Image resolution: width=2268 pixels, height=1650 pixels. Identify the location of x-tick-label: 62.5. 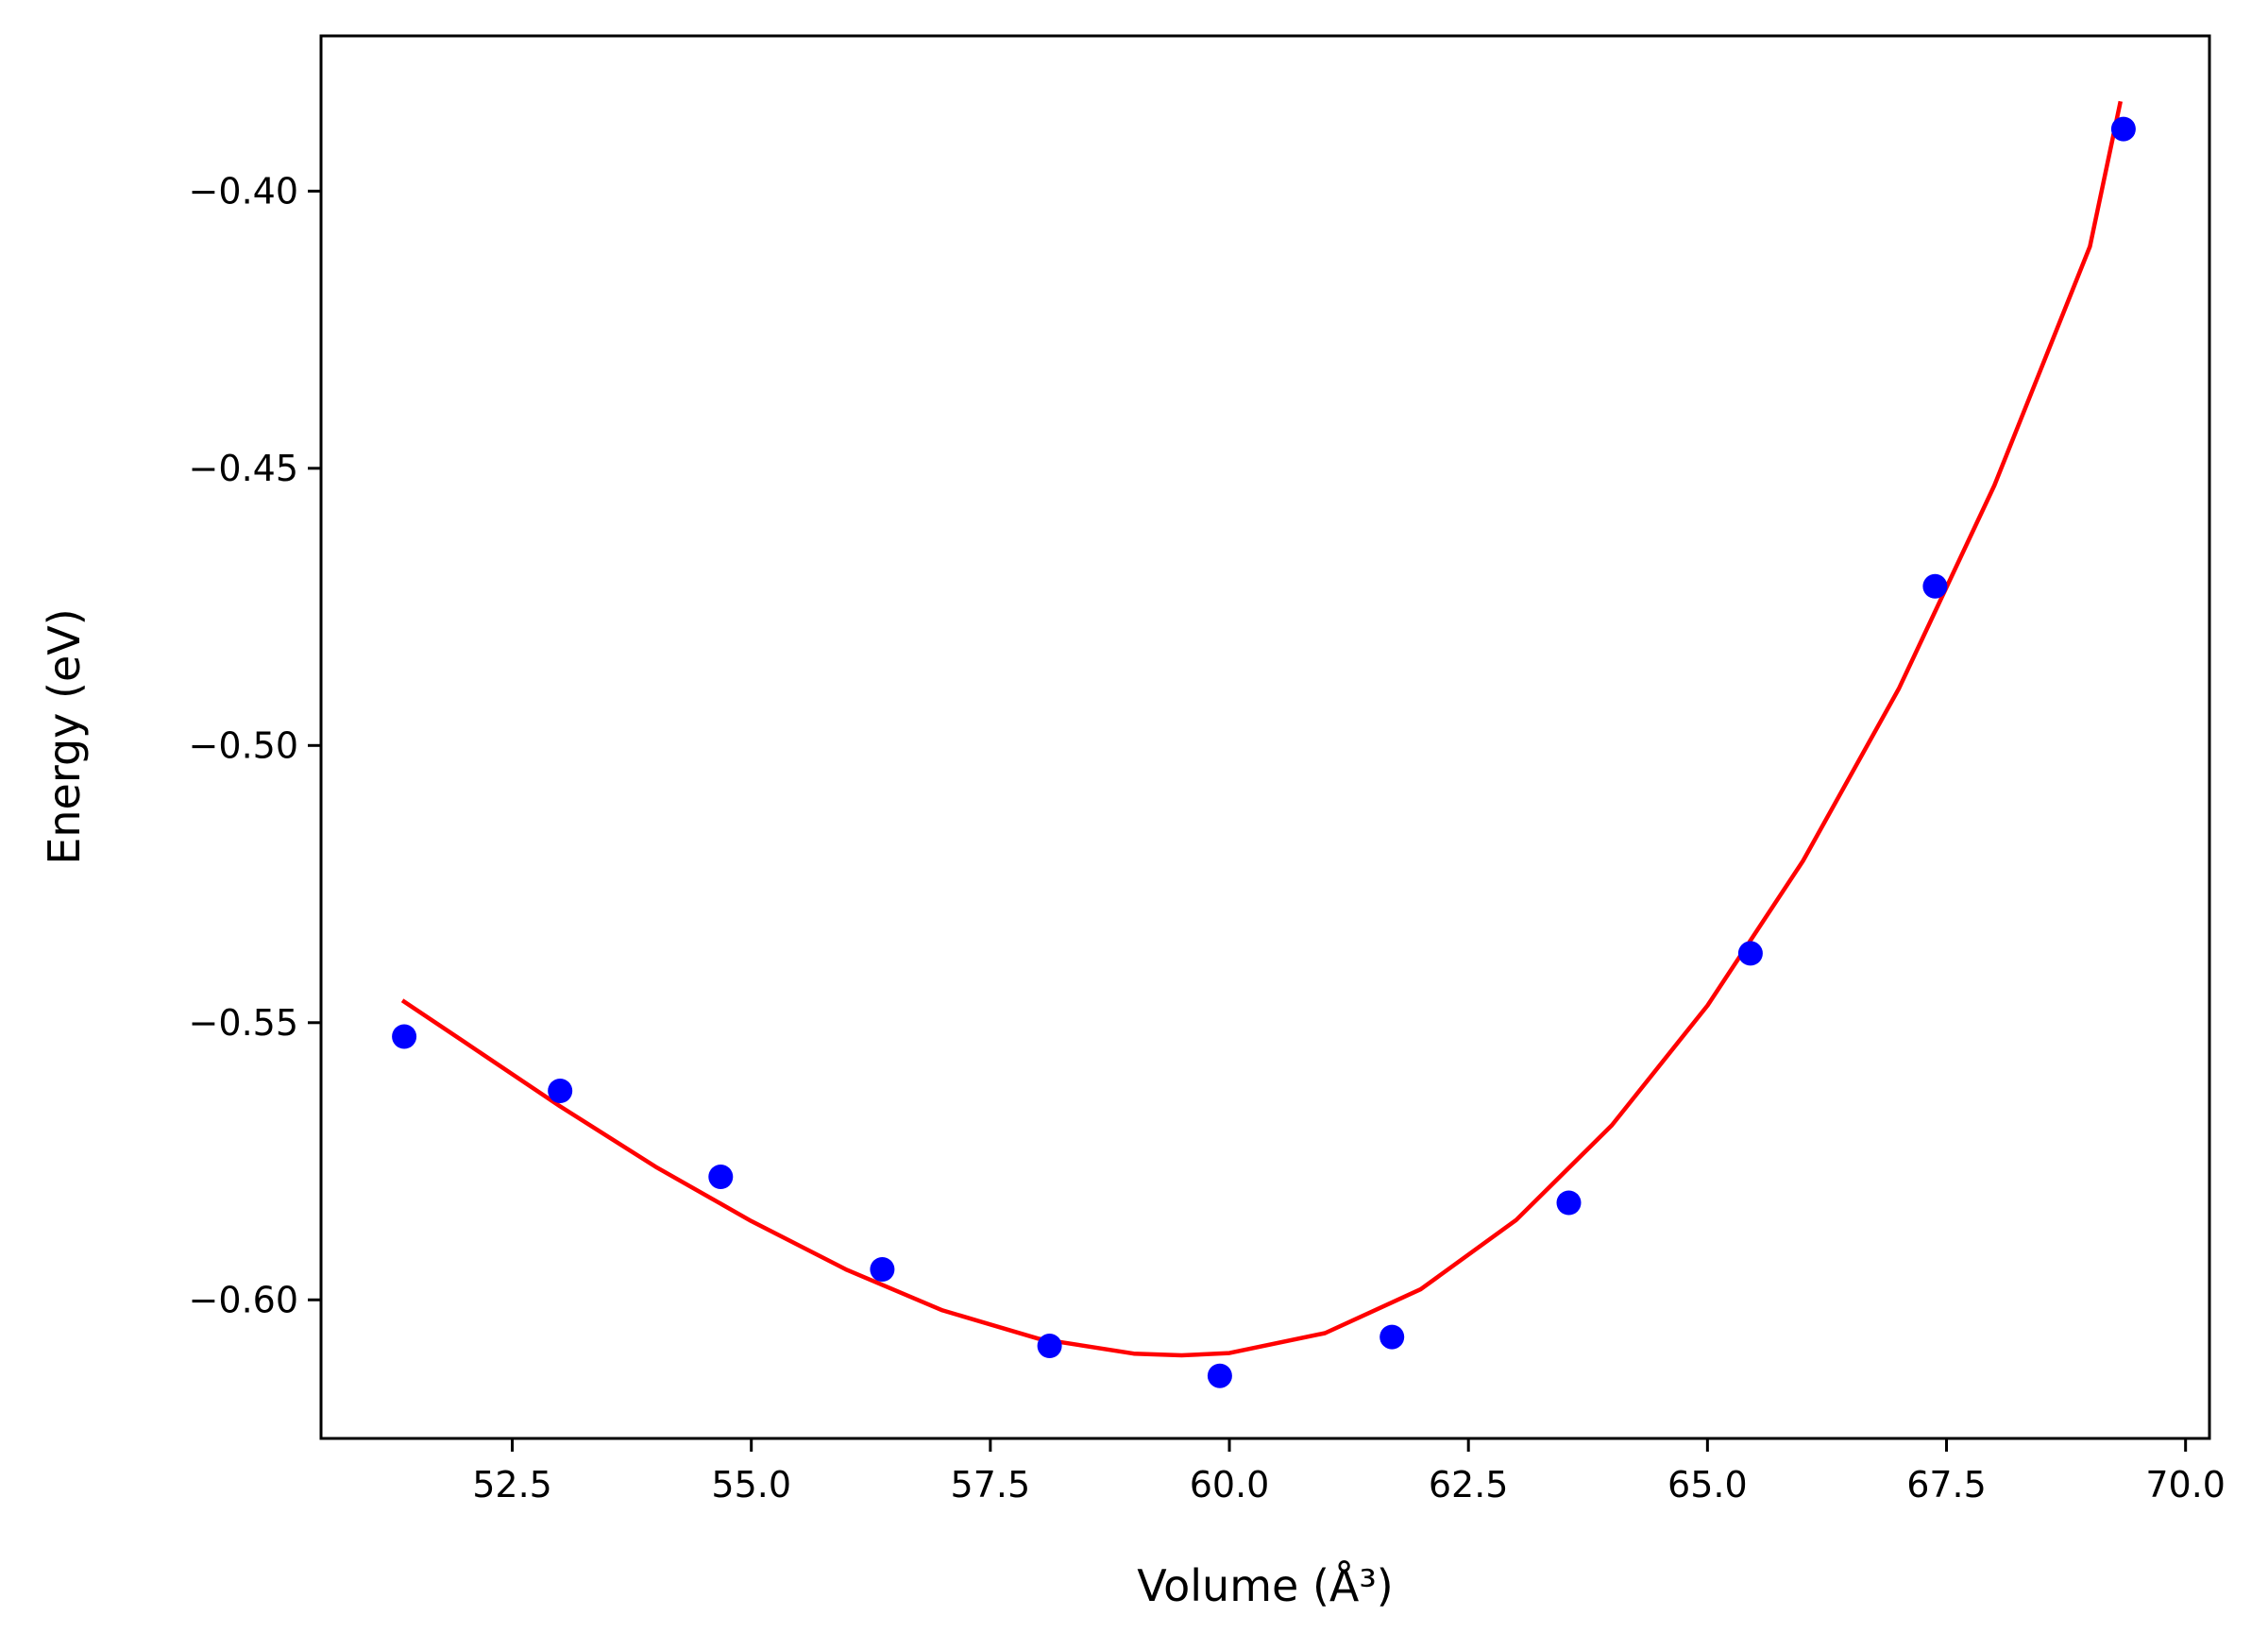
(1469, 1484).